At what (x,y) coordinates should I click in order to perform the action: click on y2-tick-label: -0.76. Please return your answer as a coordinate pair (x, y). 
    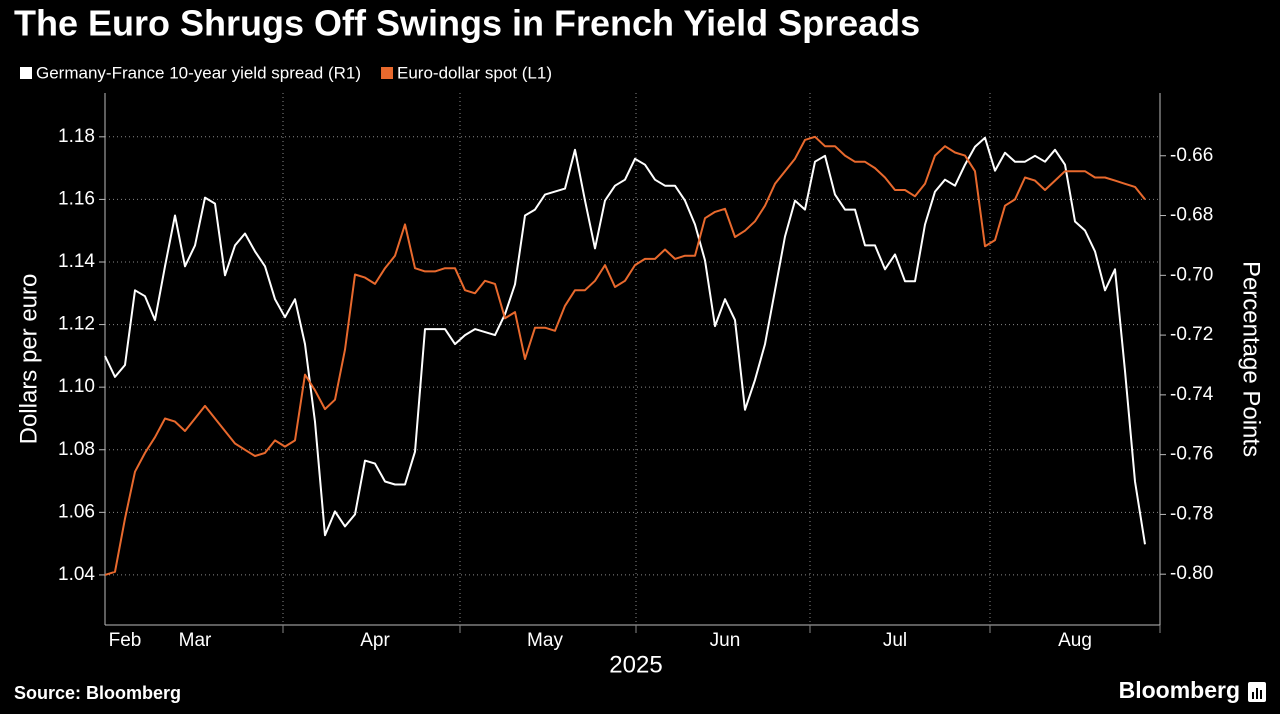
    Looking at the image, I should click on (1191, 454).